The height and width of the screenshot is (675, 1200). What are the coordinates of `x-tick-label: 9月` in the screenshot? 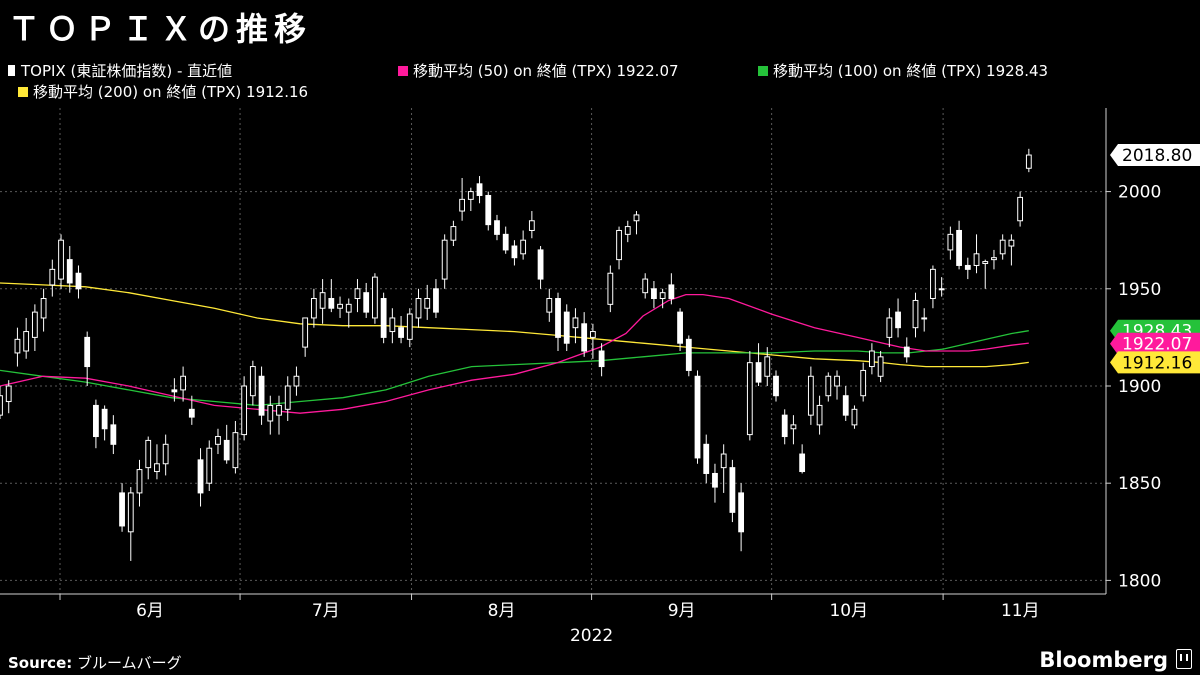 It's located at (682, 611).